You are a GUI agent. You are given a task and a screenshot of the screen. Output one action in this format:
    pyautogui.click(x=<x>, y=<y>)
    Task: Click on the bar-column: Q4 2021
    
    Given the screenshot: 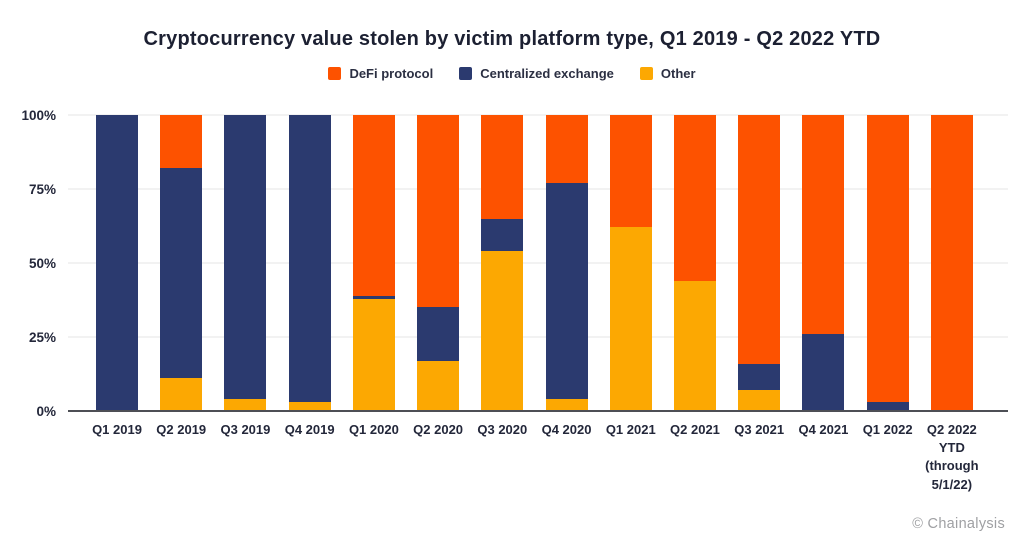 What is the action you would take?
    pyautogui.click(x=823, y=276)
    